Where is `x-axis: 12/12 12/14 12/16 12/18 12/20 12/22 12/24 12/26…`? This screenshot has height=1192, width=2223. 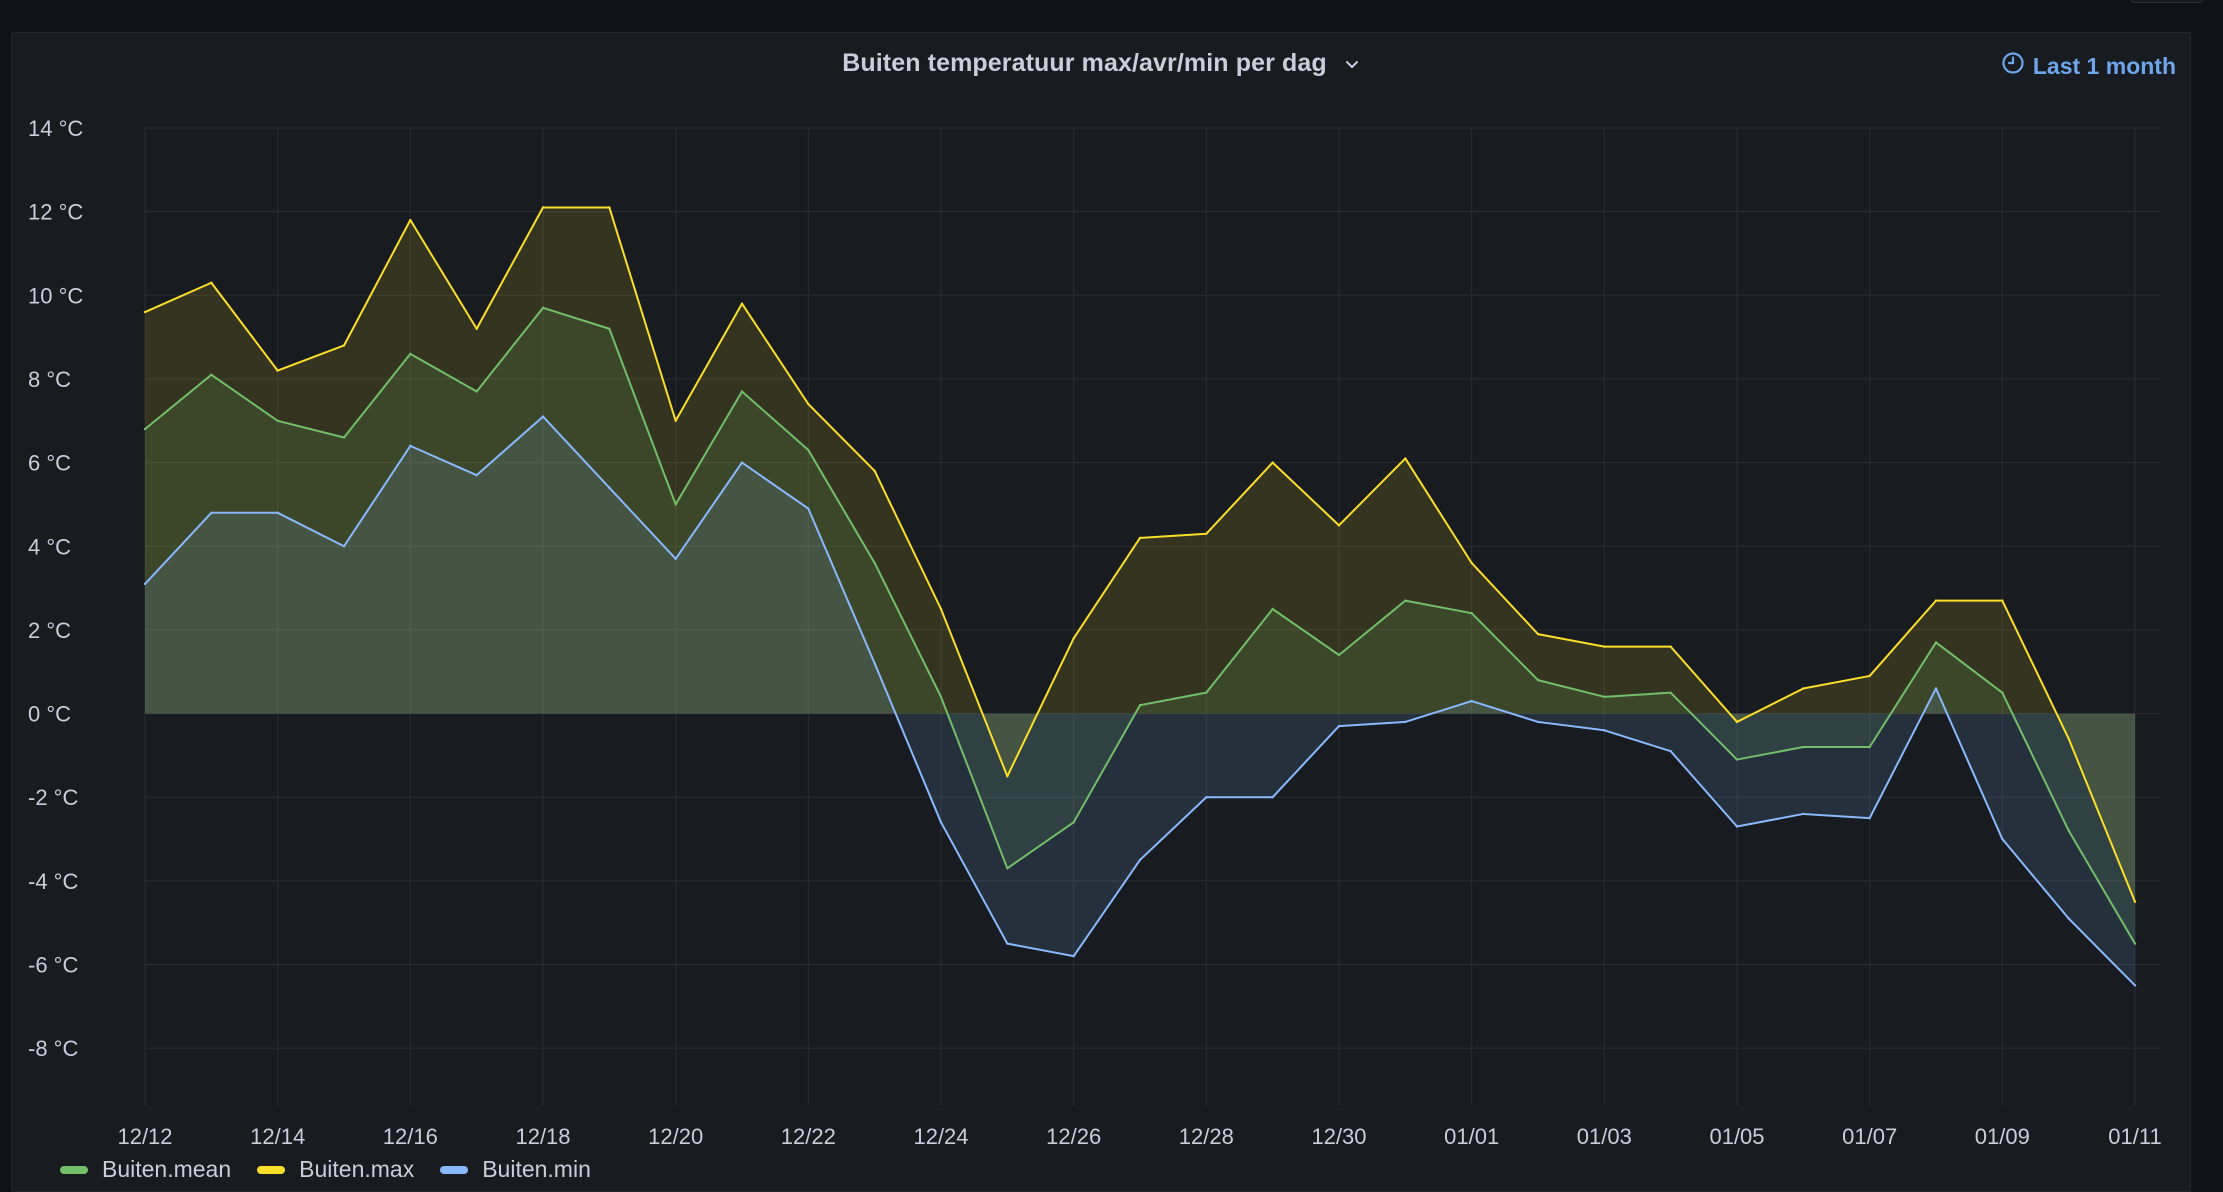 x-axis: 12/12 12/14 12/16 12/18 12/20 12/22 12/24 12/26… is located at coordinates (1139, 1136).